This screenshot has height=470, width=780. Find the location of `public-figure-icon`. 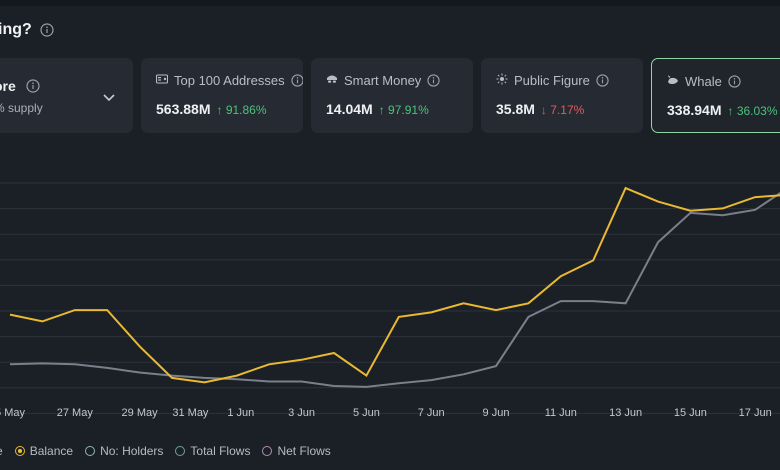

public-figure-icon is located at coordinates (502, 80).